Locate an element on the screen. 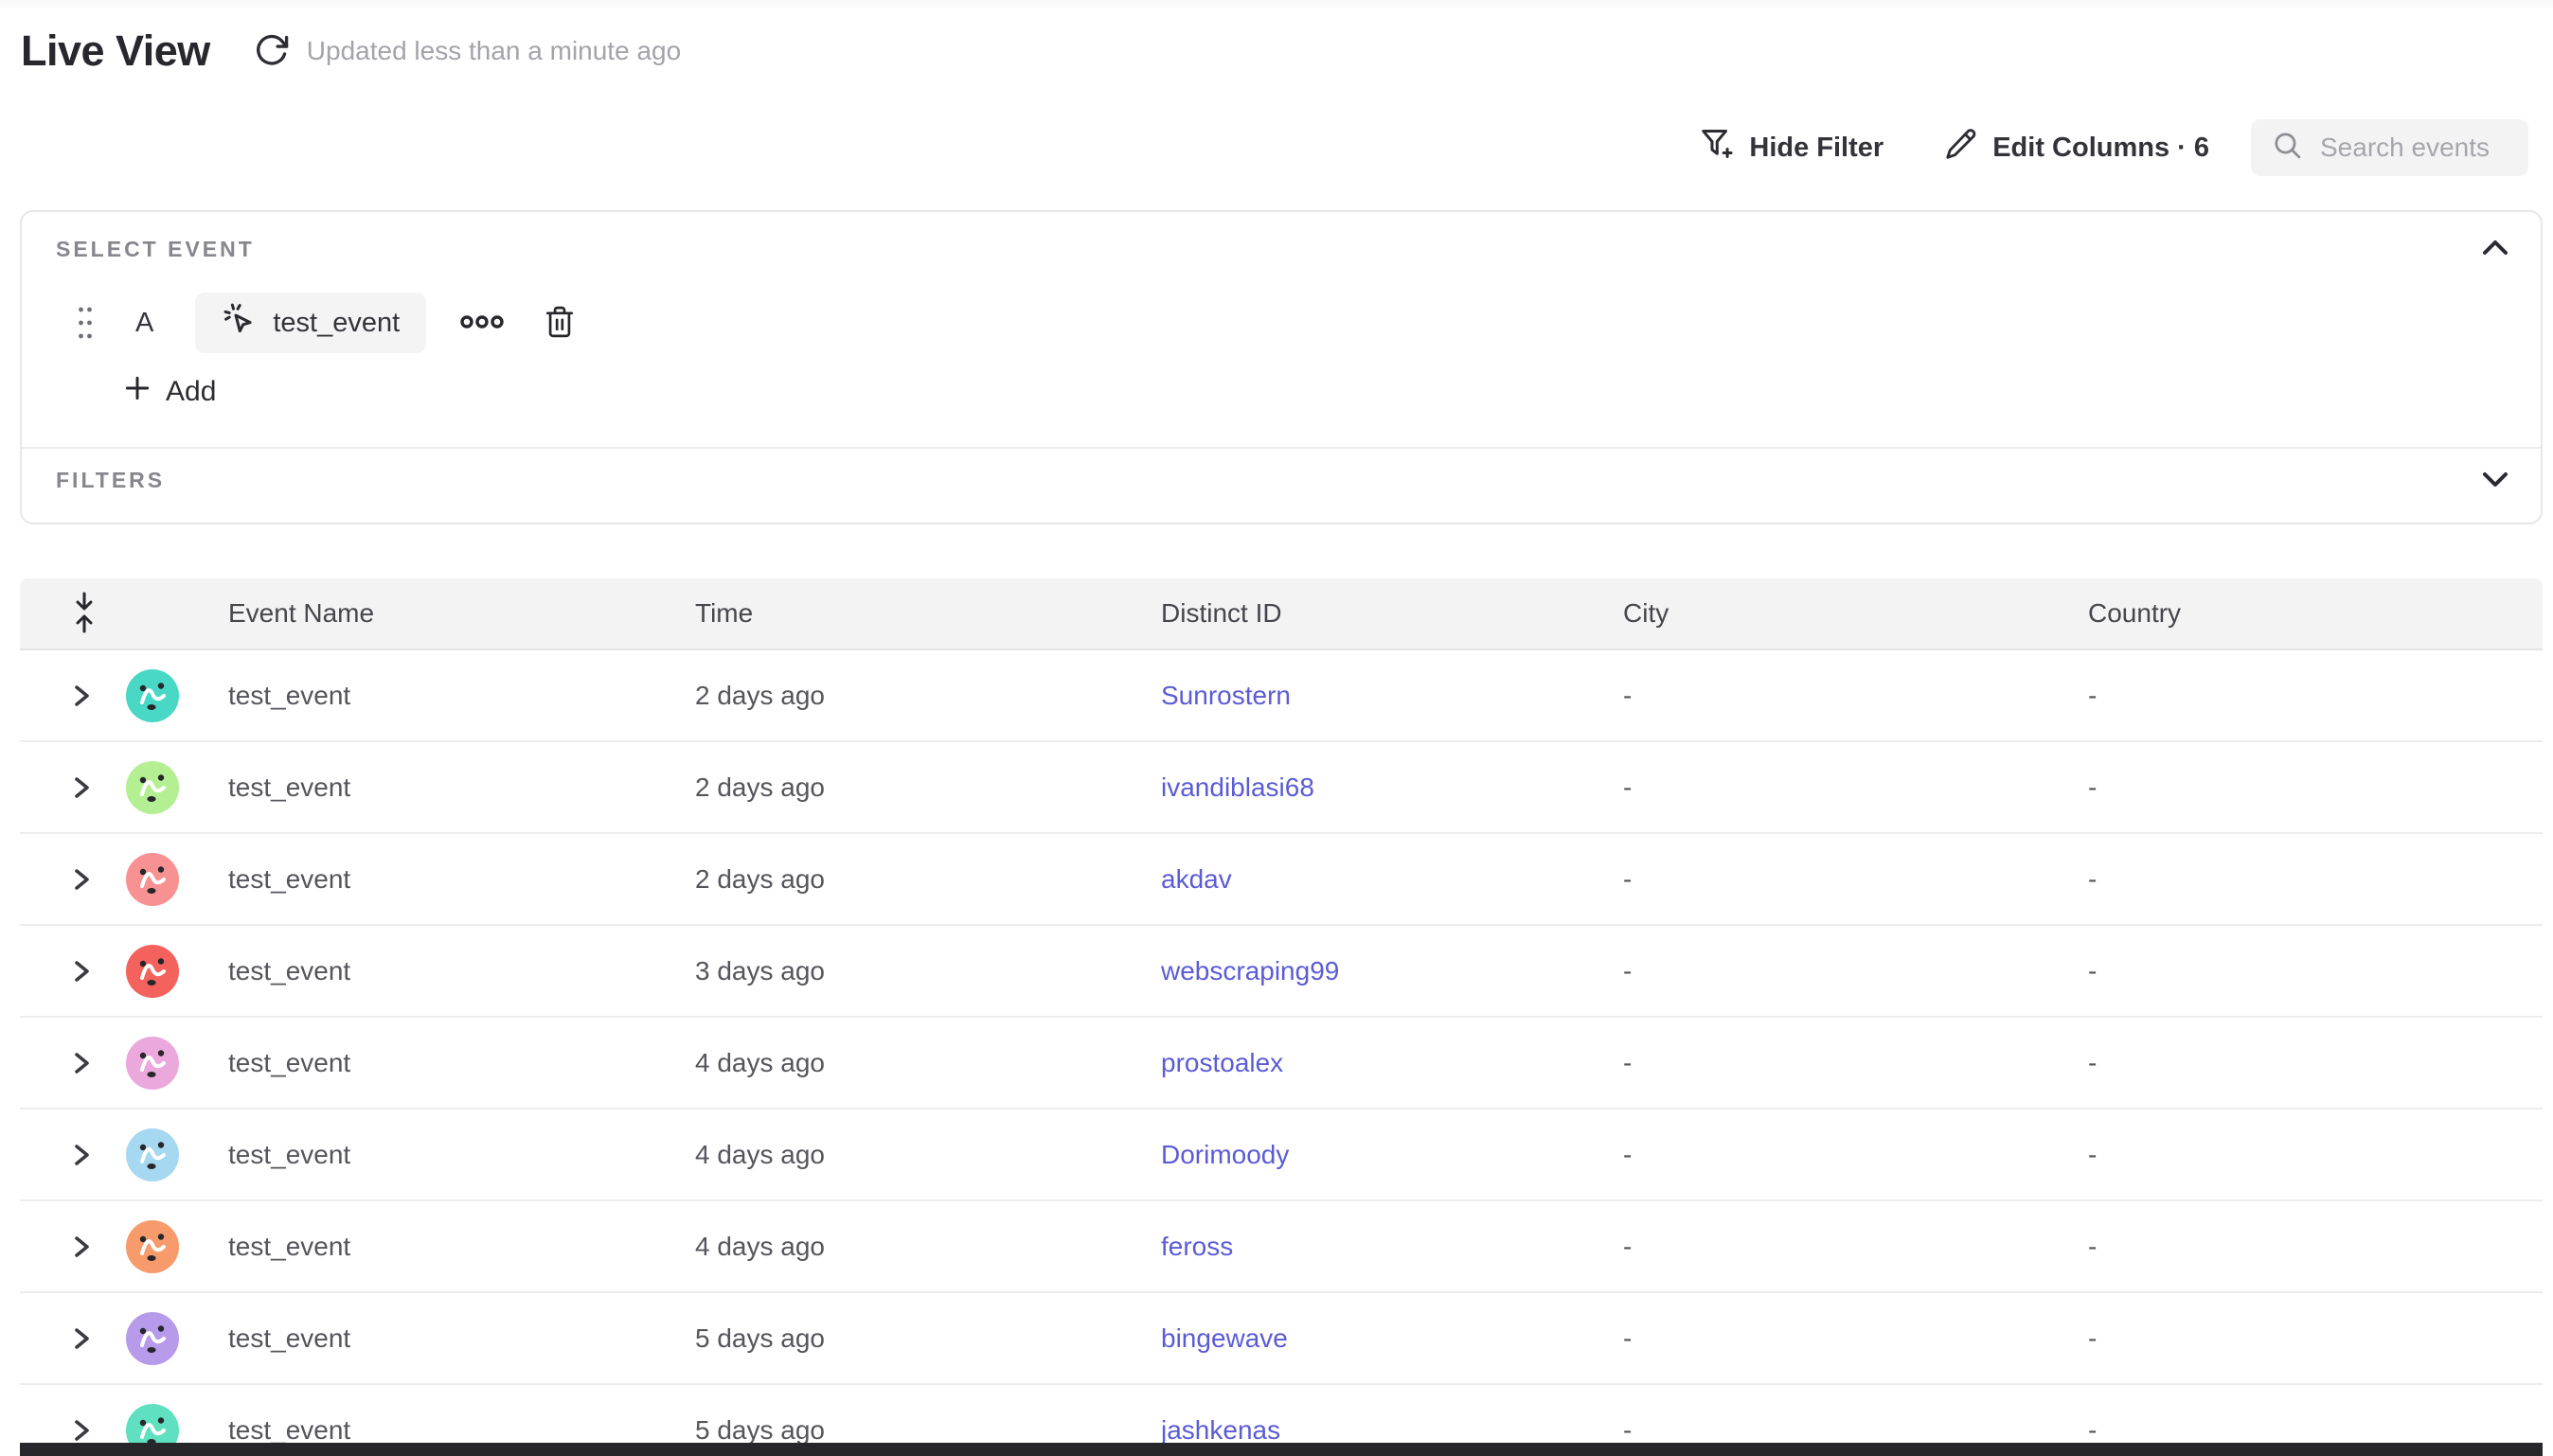 The image size is (2553, 1456). distinct-id-link: webscraping99 is located at coordinates (1250, 970).